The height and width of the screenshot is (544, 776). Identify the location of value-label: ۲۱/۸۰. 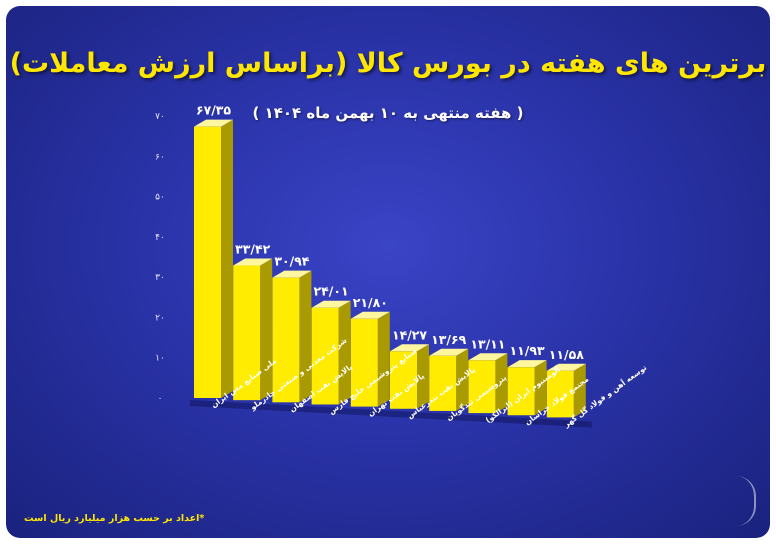
(370, 302).